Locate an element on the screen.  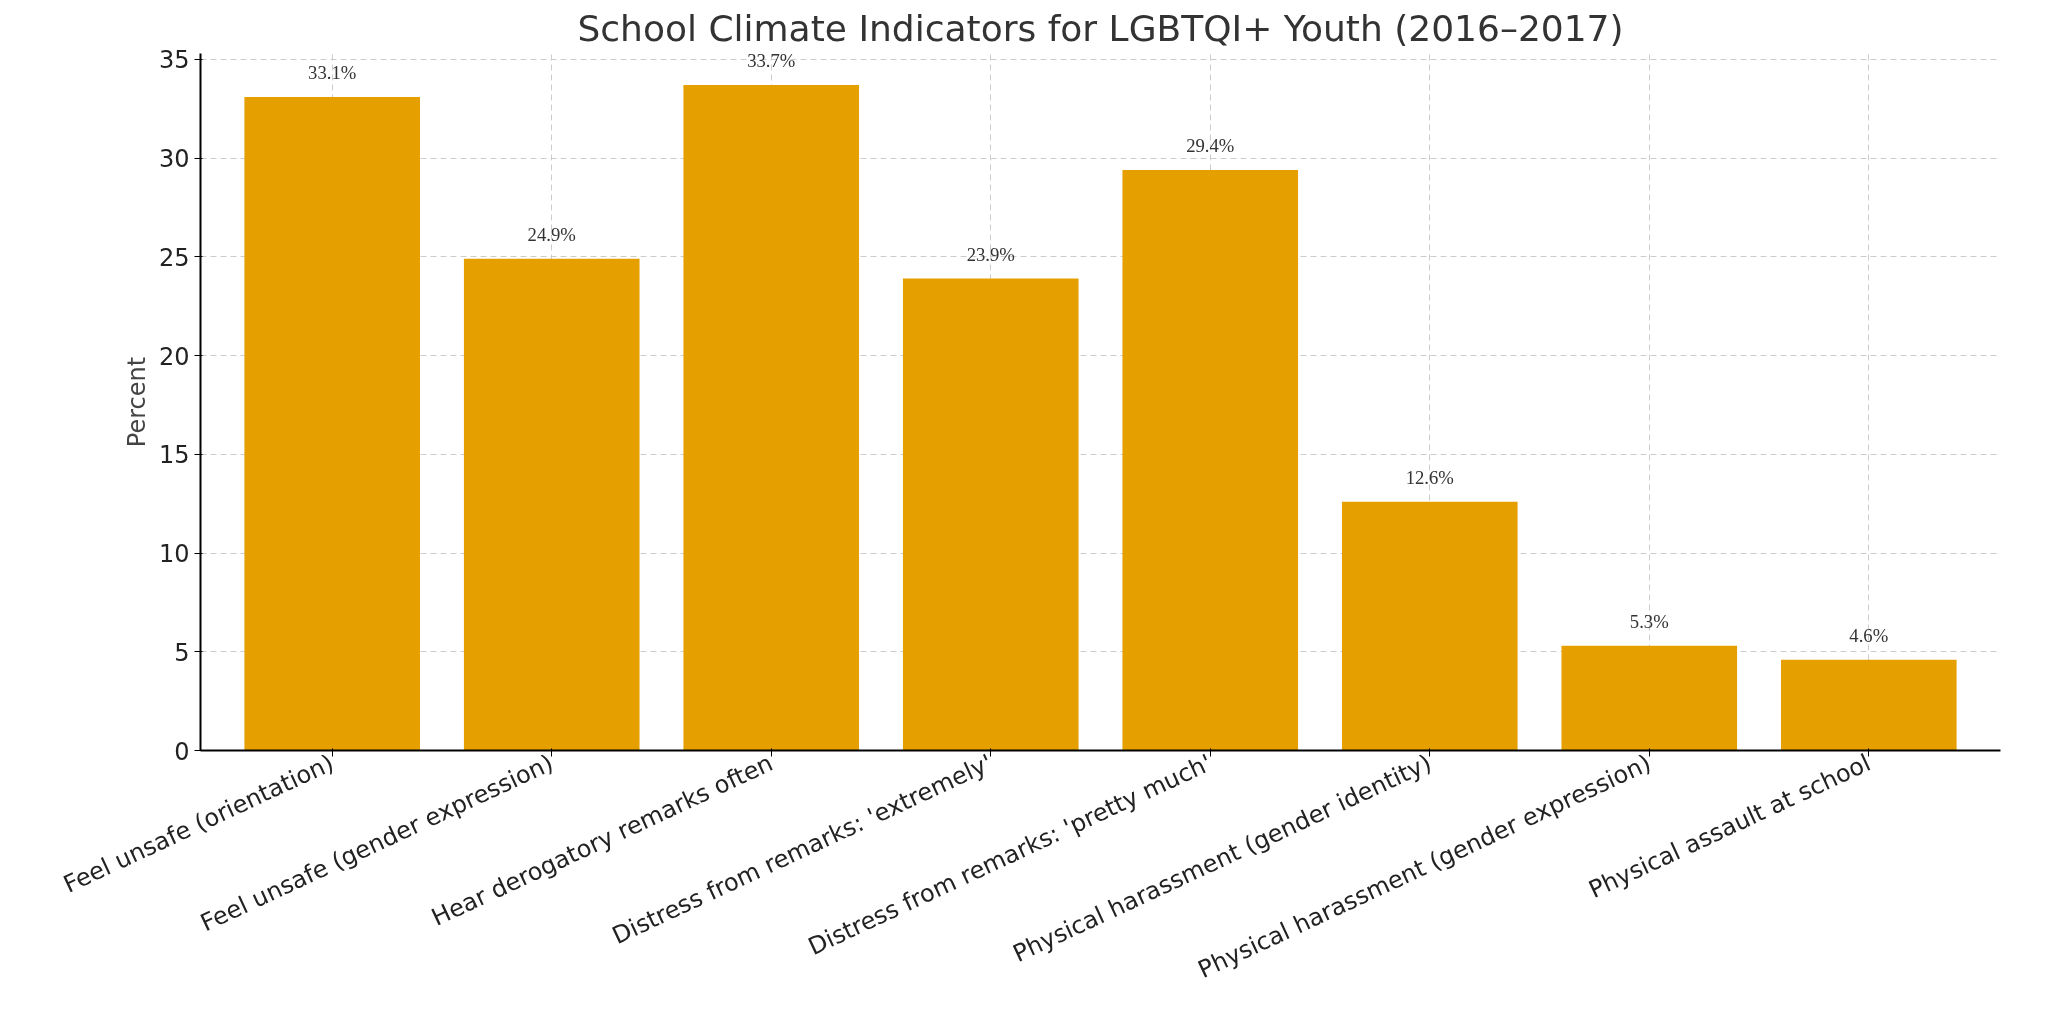
y-tick-label: 30 is located at coordinates (174, 159).